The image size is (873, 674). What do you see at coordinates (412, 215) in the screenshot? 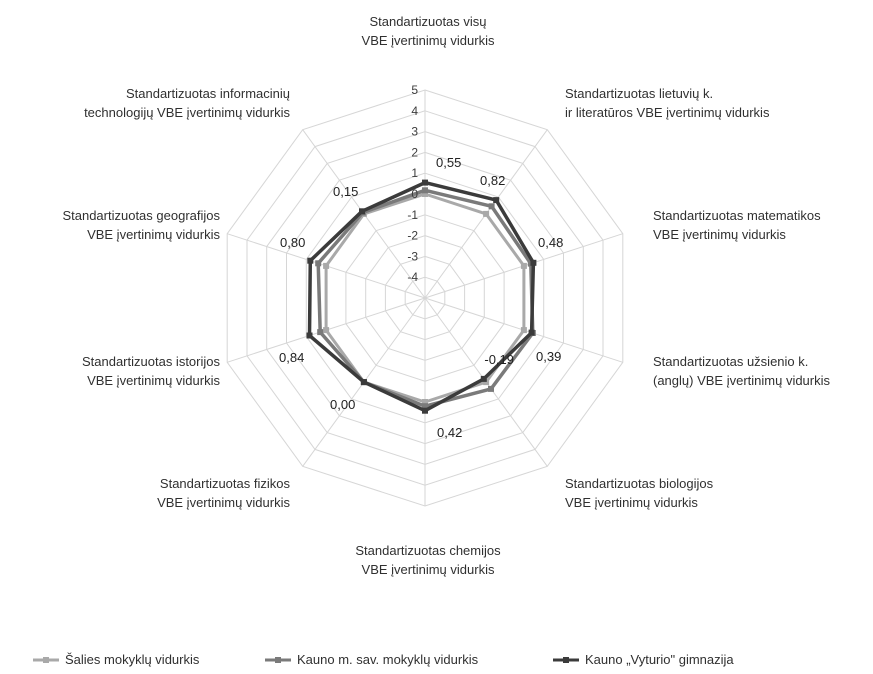
I see `tick-label: -1` at bounding box center [412, 215].